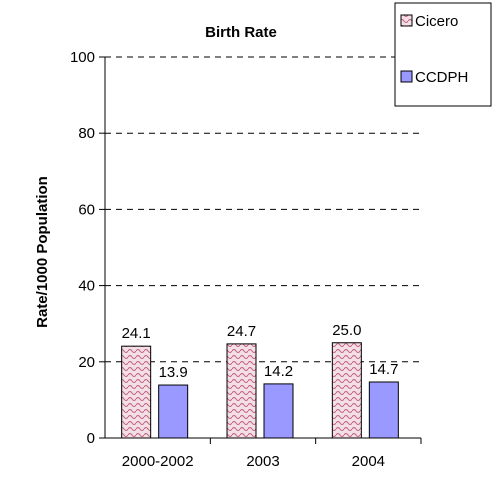  What do you see at coordinates (42, 252) in the screenshot?
I see `y-axis-title: Rate/1000 Population` at bounding box center [42, 252].